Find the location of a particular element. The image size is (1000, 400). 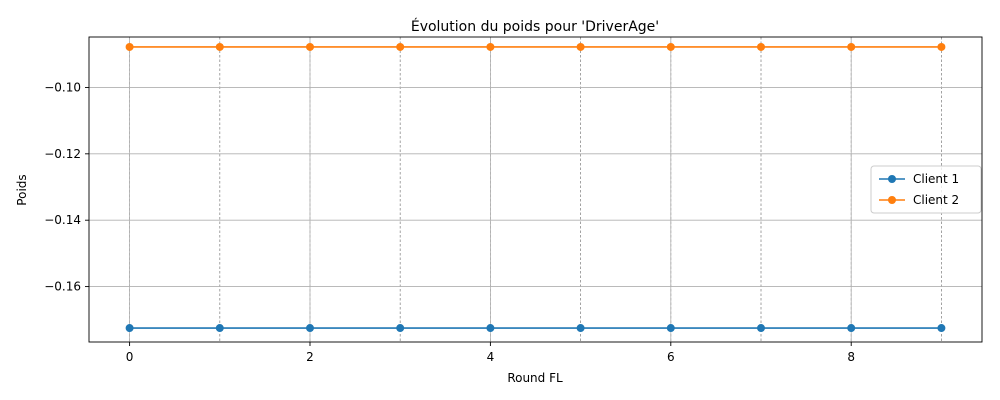

x-tick-label: 4 is located at coordinates (491, 357).